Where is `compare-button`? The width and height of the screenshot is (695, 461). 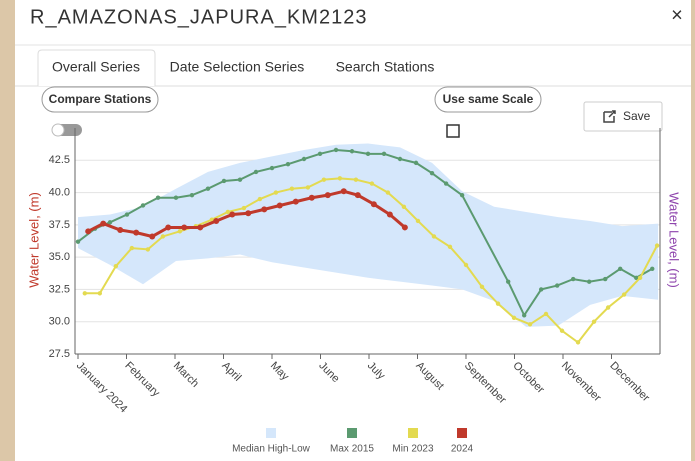
compare-button is located at coordinates (100, 99).